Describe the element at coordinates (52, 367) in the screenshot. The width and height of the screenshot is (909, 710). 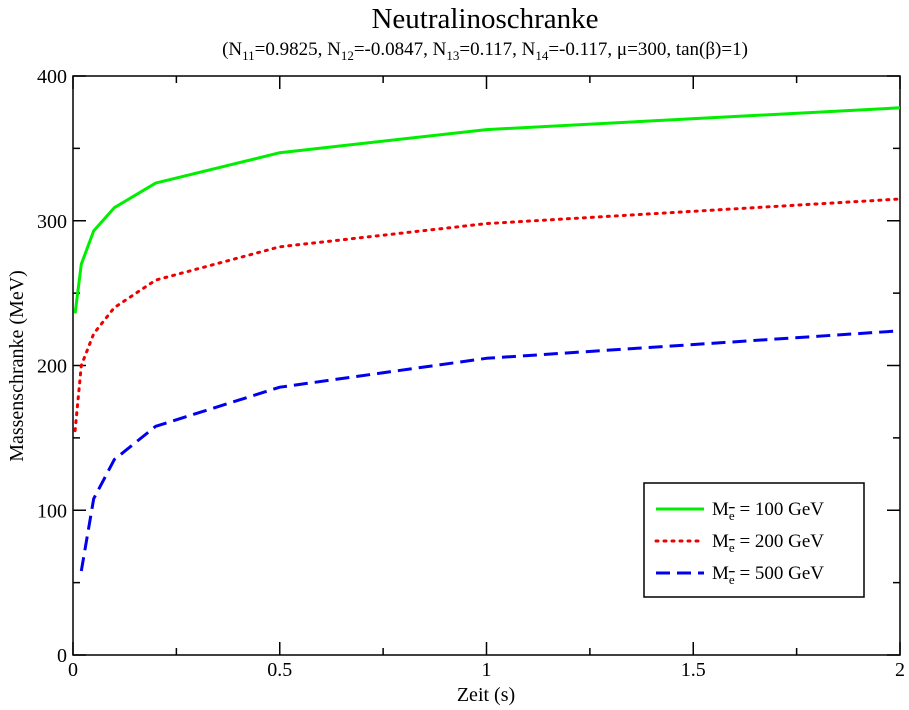
I see `y-tick-label: 200` at that location.